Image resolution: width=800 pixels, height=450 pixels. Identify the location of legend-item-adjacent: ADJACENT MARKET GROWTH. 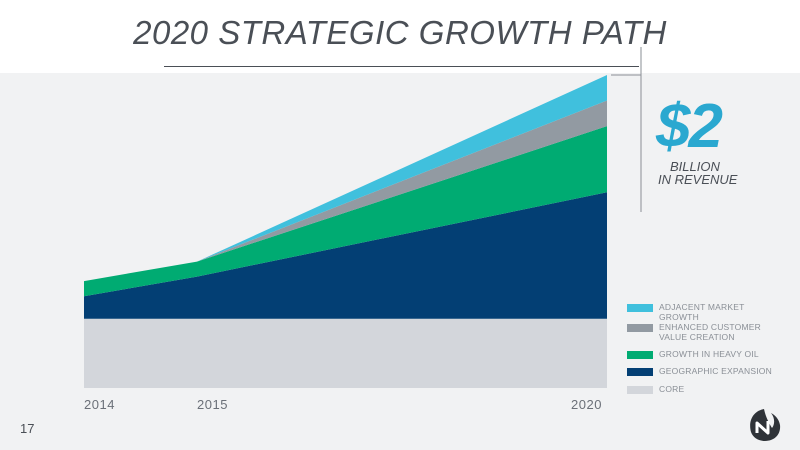
(705, 312).